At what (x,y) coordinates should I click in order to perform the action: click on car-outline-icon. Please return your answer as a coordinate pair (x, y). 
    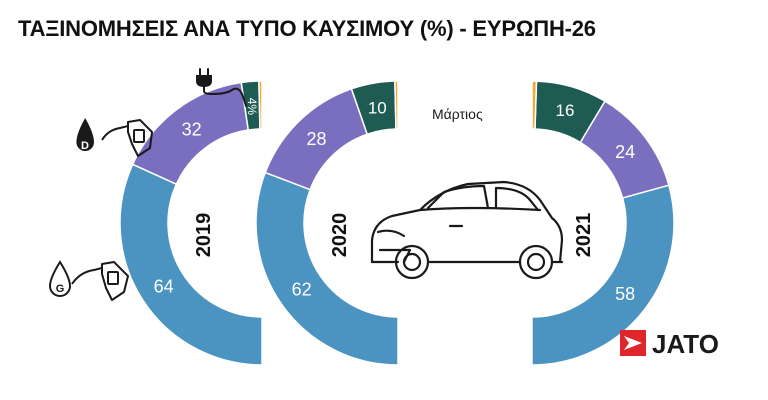
    Looking at the image, I should click on (467, 230).